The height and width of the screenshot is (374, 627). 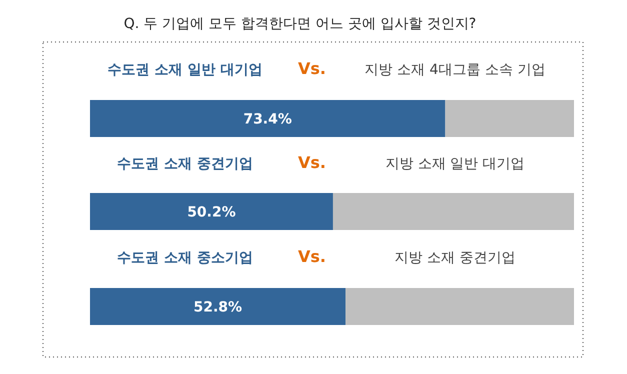 I want to click on data-label: 50.2%, so click(x=211, y=212).